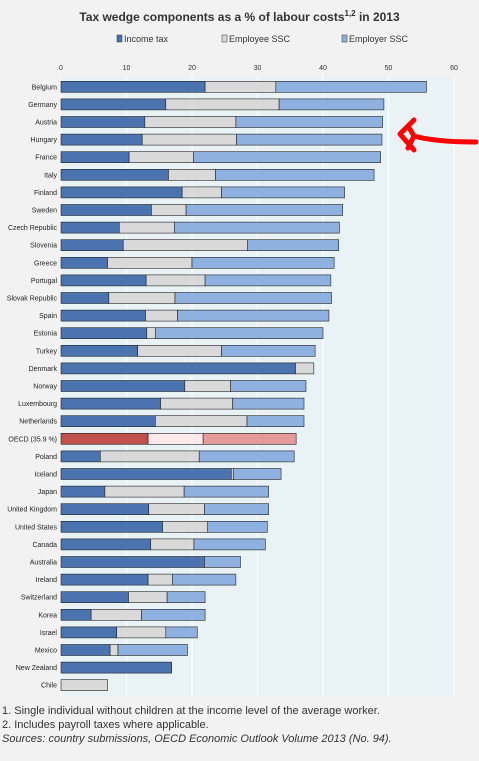  I want to click on chart-title-superscript: 1,2, so click(350, 13).